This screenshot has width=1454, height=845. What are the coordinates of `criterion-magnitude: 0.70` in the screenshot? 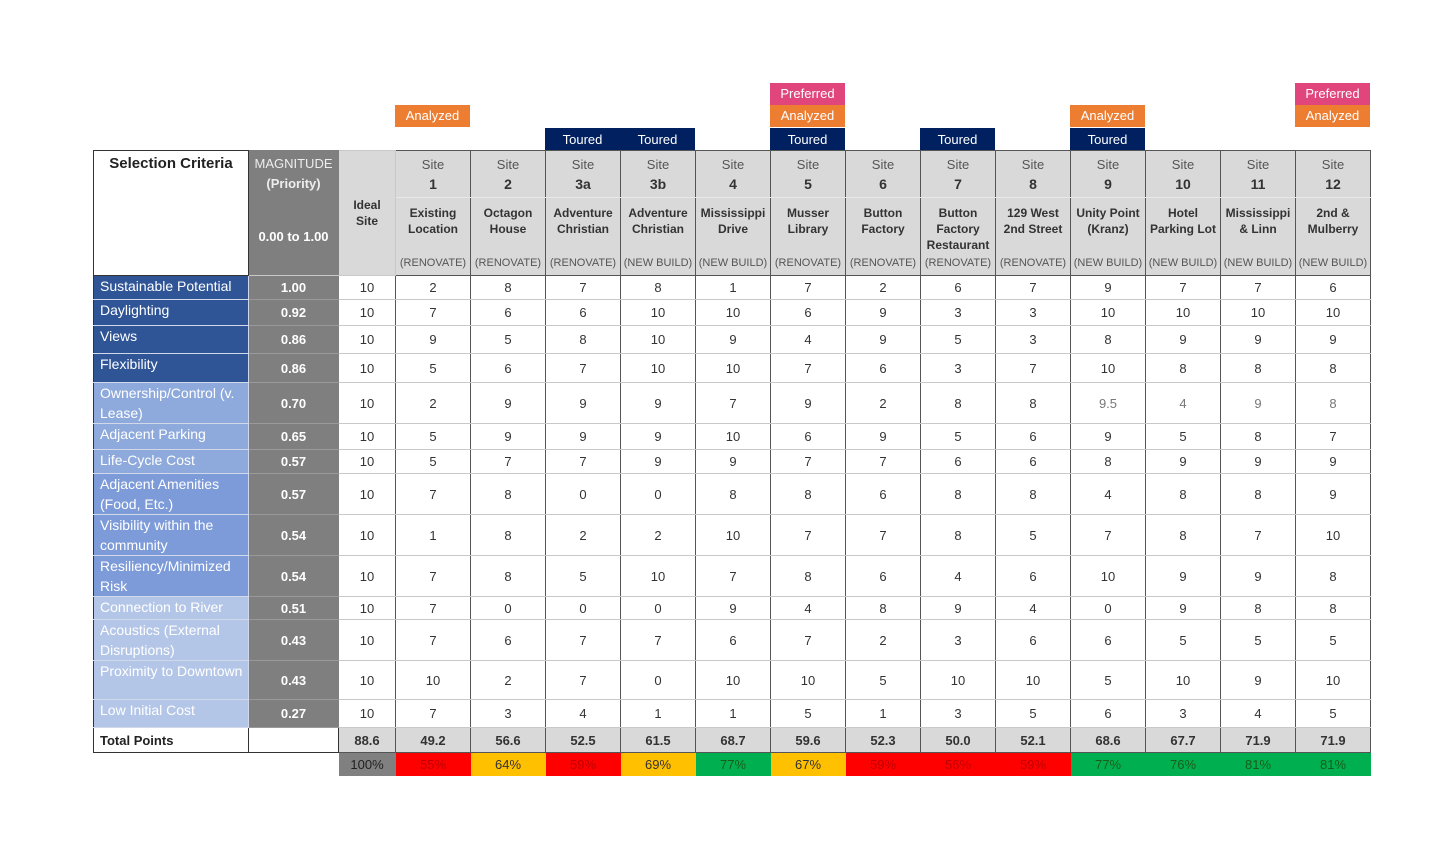 It's located at (293, 403).